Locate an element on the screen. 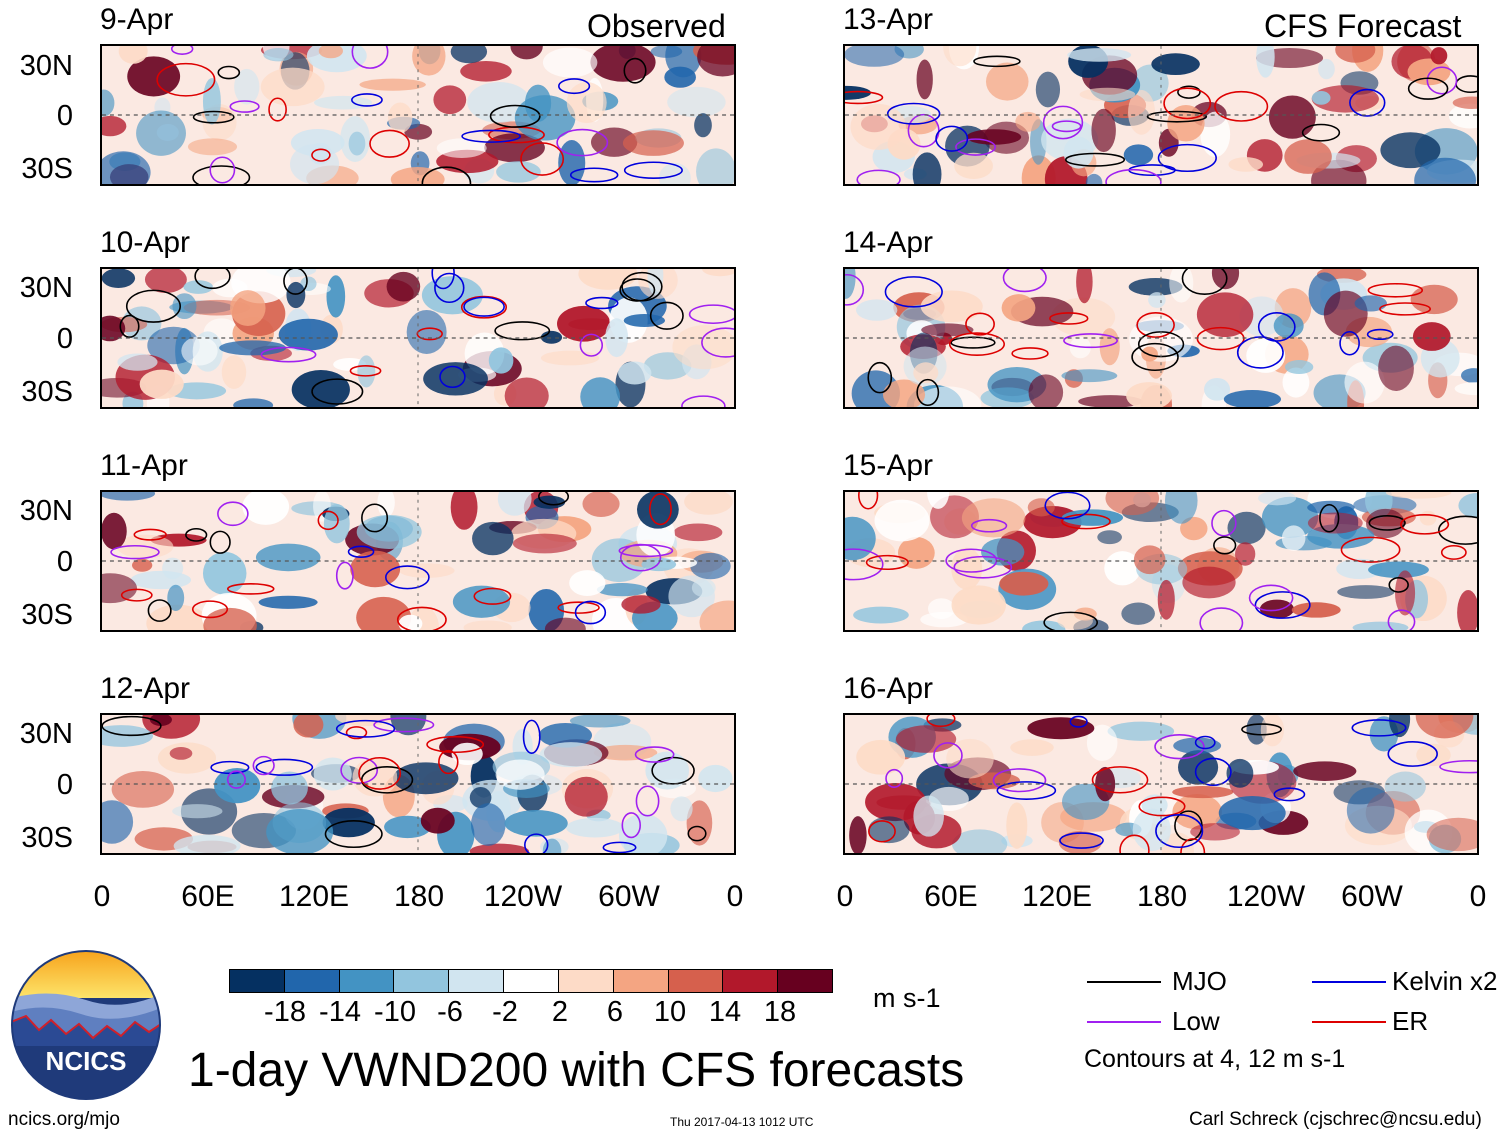 The height and width of the screenshot is (1137, 1510). lon-label: 180 is located at coordinates (1162, 896).